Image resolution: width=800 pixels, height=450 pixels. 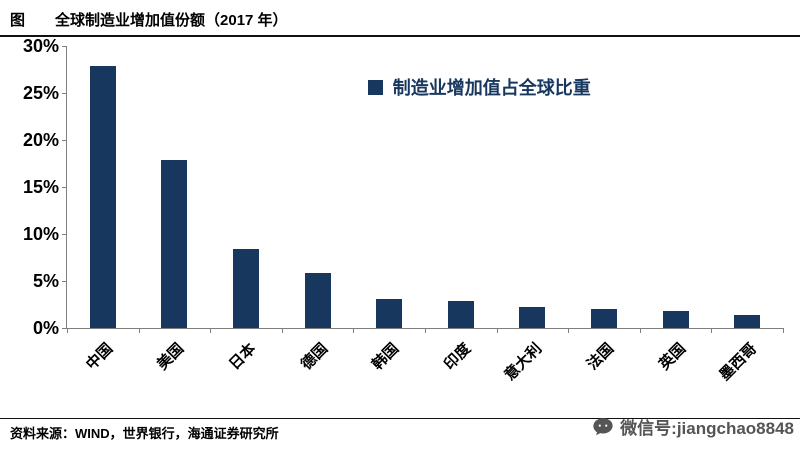 I want to click on y-tick-label: 0%, so click(x=45, y=328).